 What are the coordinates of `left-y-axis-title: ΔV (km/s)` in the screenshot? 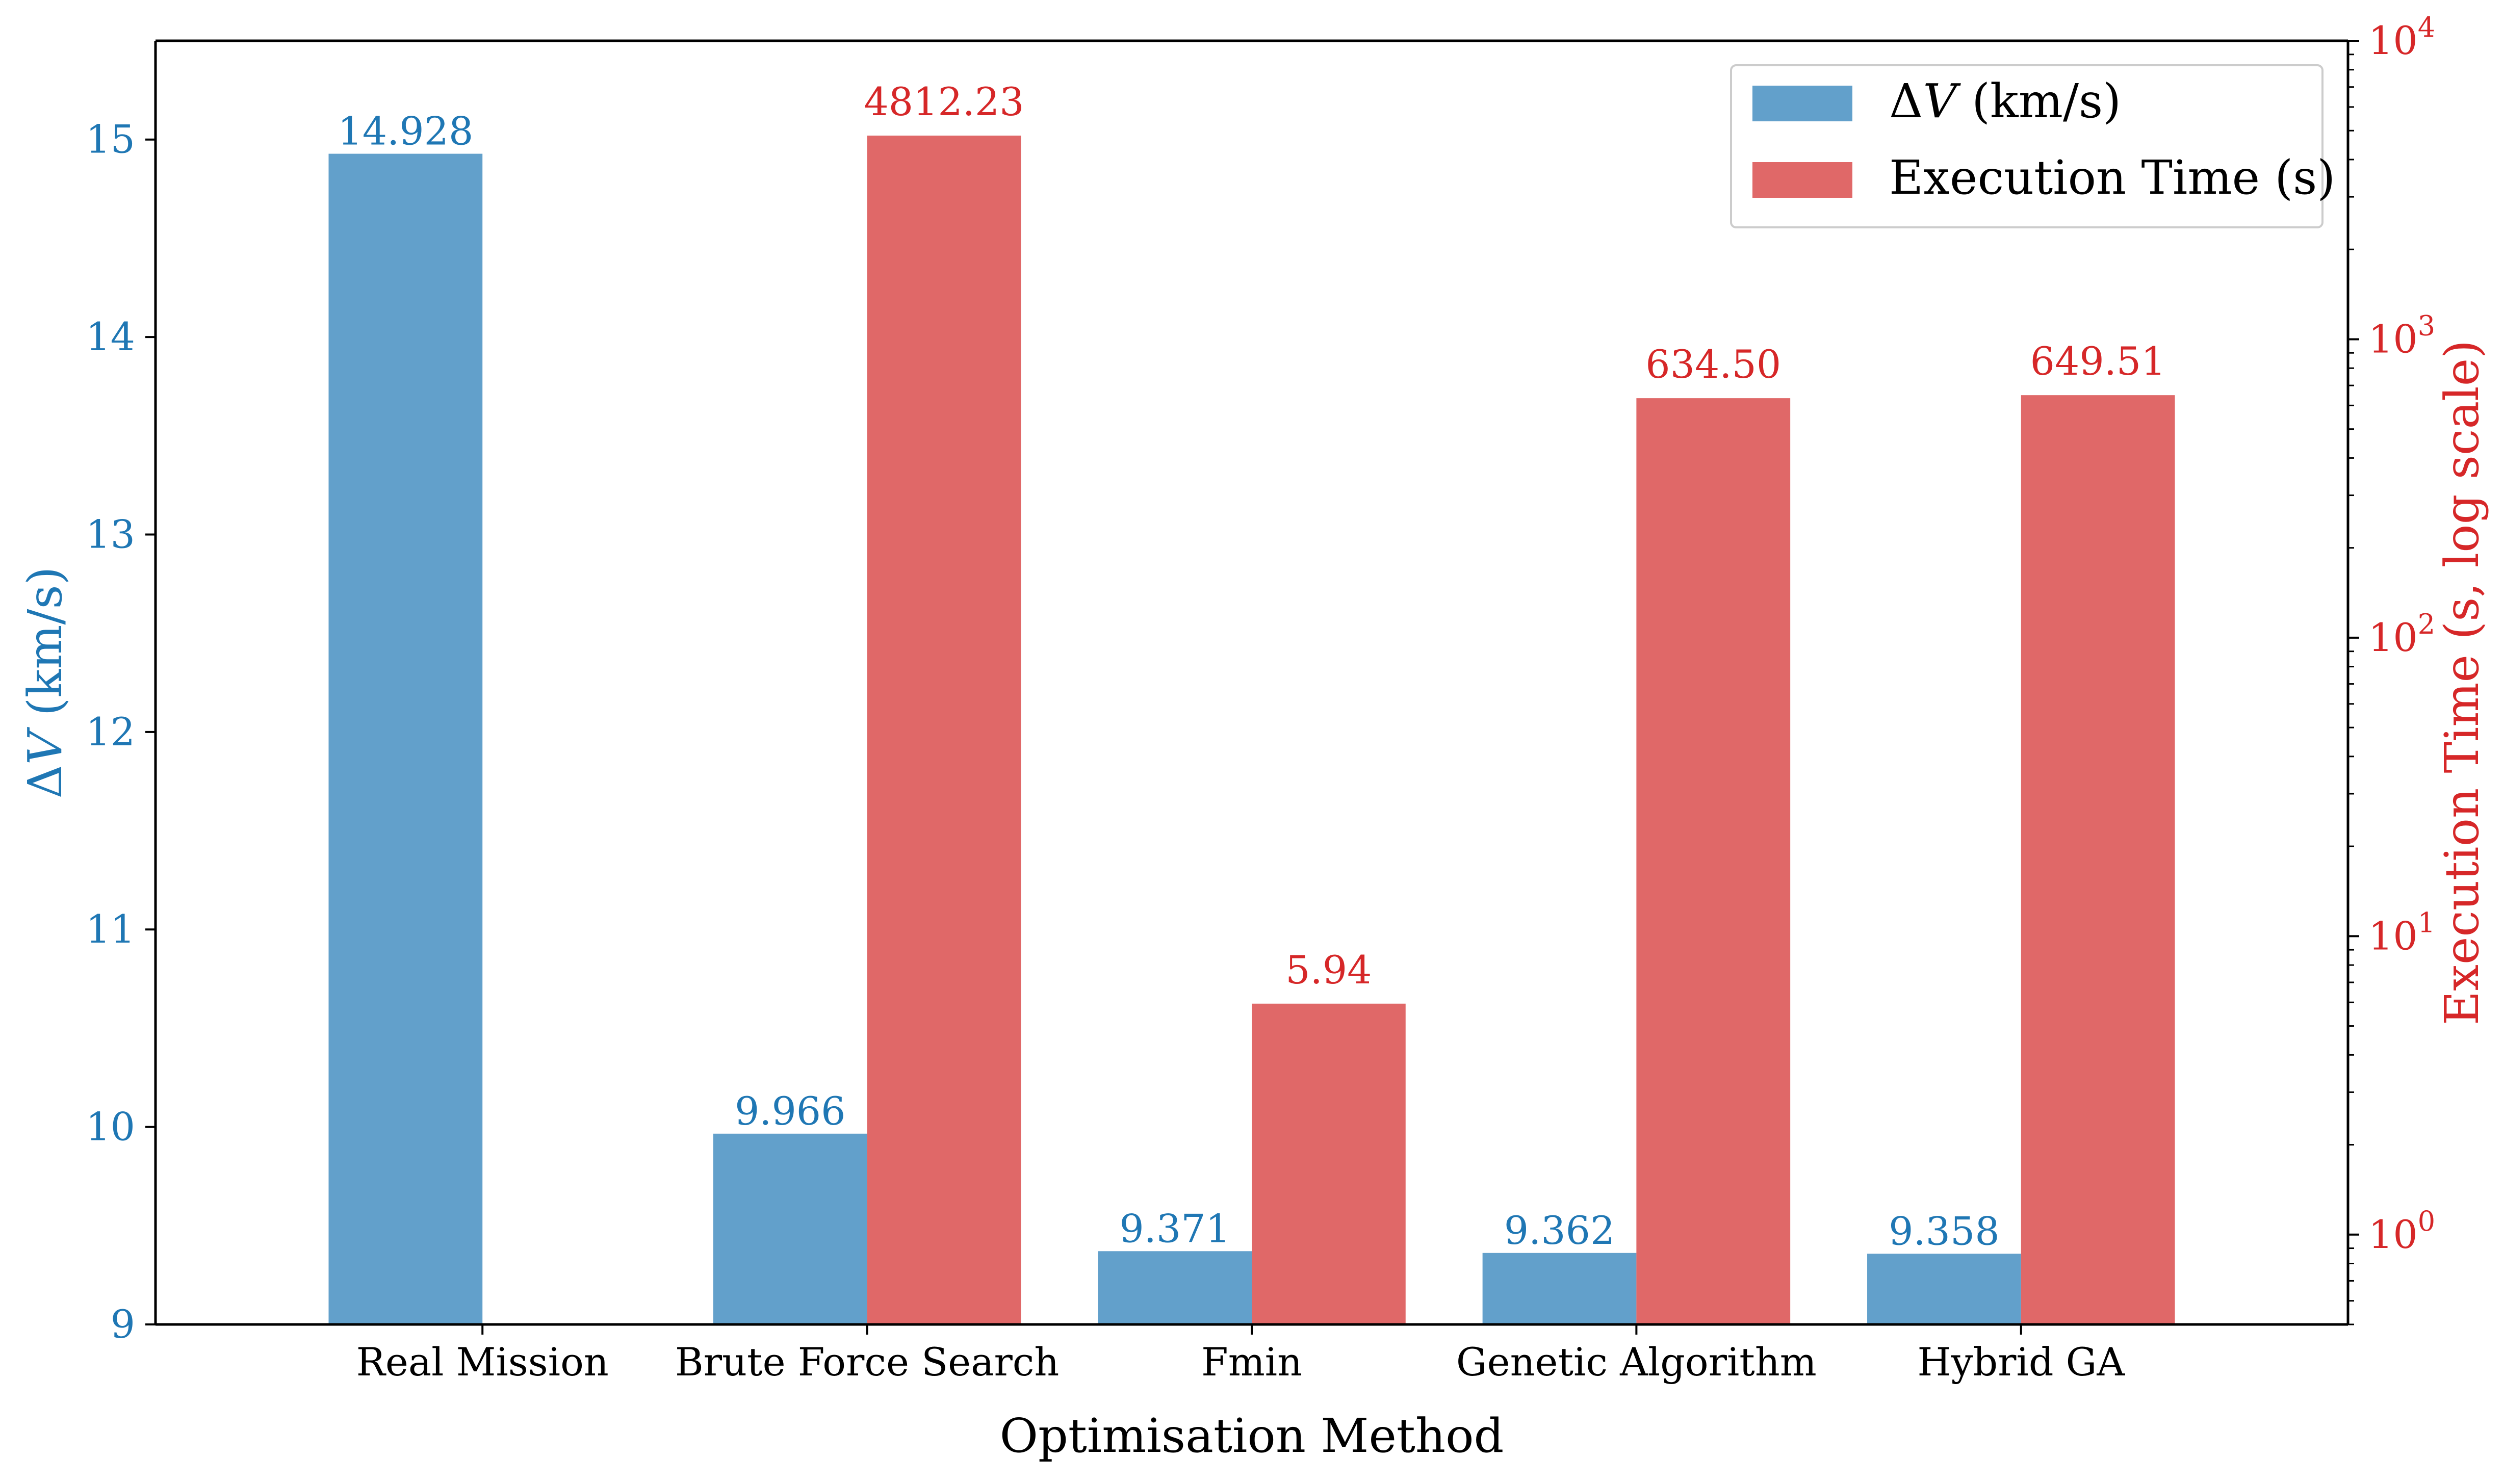 It's located at (45, 682).